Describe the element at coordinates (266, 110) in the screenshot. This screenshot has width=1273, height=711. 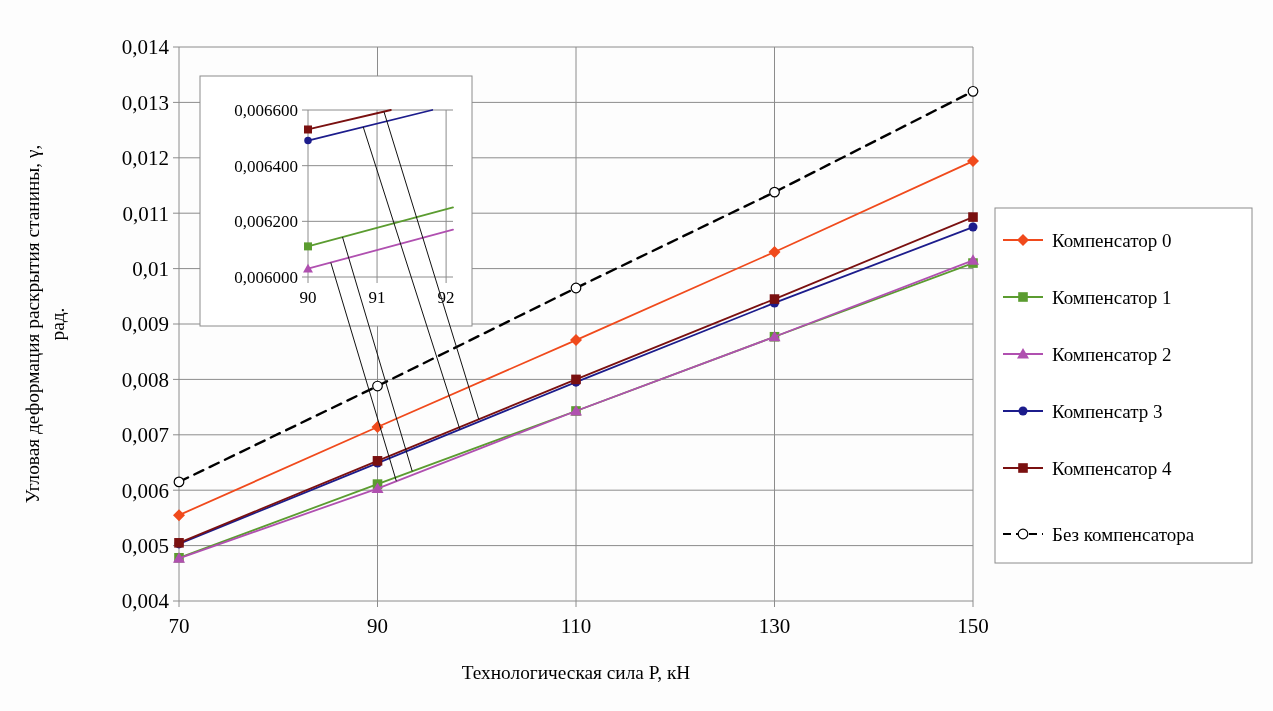
I see `y-tick-label: 0,006600` at that location.